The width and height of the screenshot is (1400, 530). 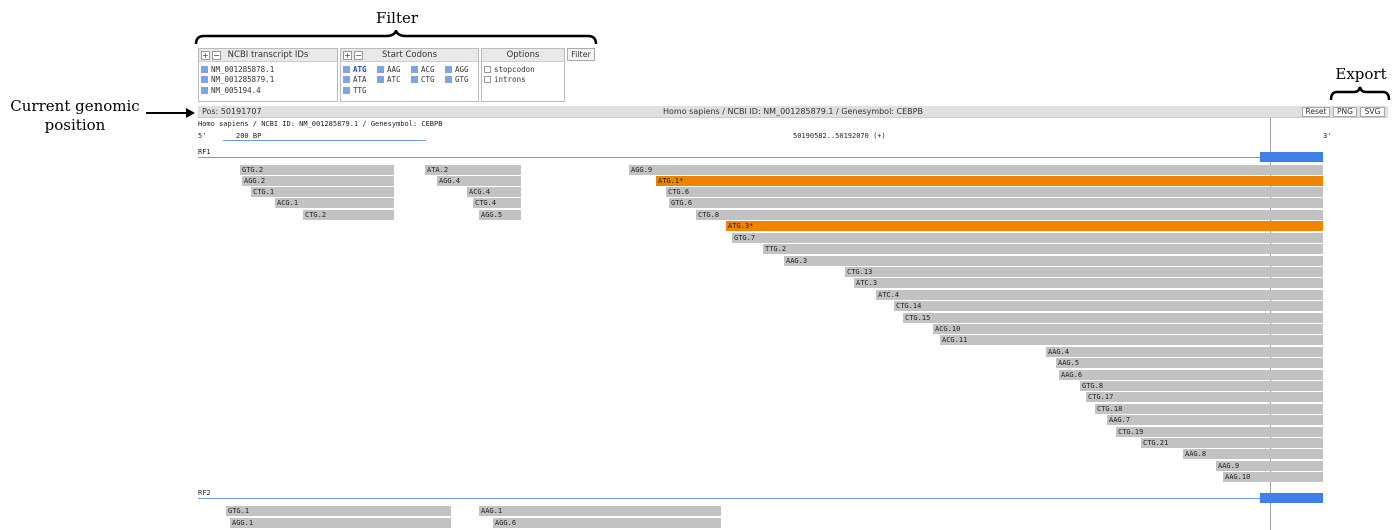 I want to click on orf-bar: AGG.5, so click(x=500, y=215).